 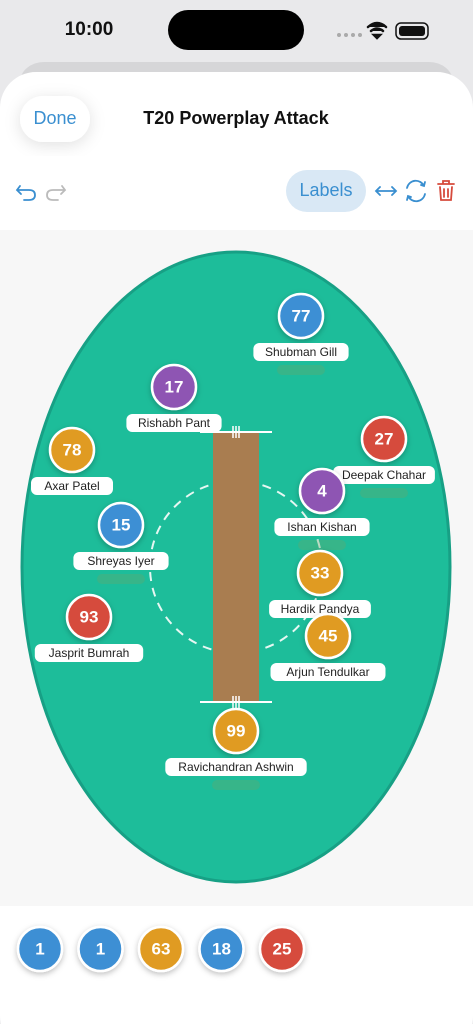 I want to click on bench: 1 1 63 18 25, so click(x=161, y=949).